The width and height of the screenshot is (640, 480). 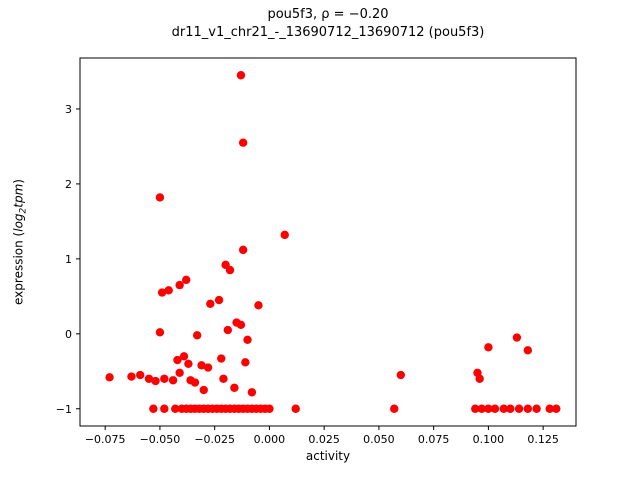 What do you see at coordinates (328, 14) in the screenshot?
I see `chart-title: pou5f3, ρ = −0.20` at bounding box center [328, 14].